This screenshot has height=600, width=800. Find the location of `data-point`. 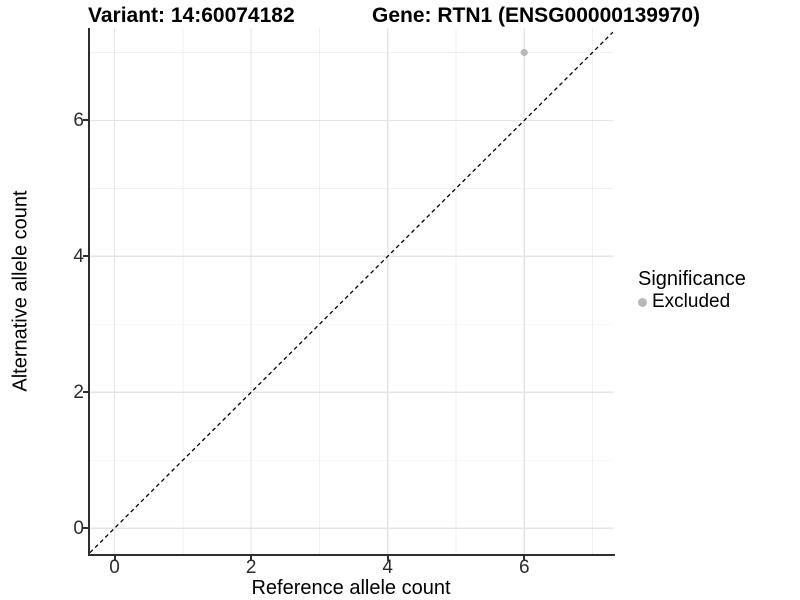

data-point is located at coordinates (524, 52).